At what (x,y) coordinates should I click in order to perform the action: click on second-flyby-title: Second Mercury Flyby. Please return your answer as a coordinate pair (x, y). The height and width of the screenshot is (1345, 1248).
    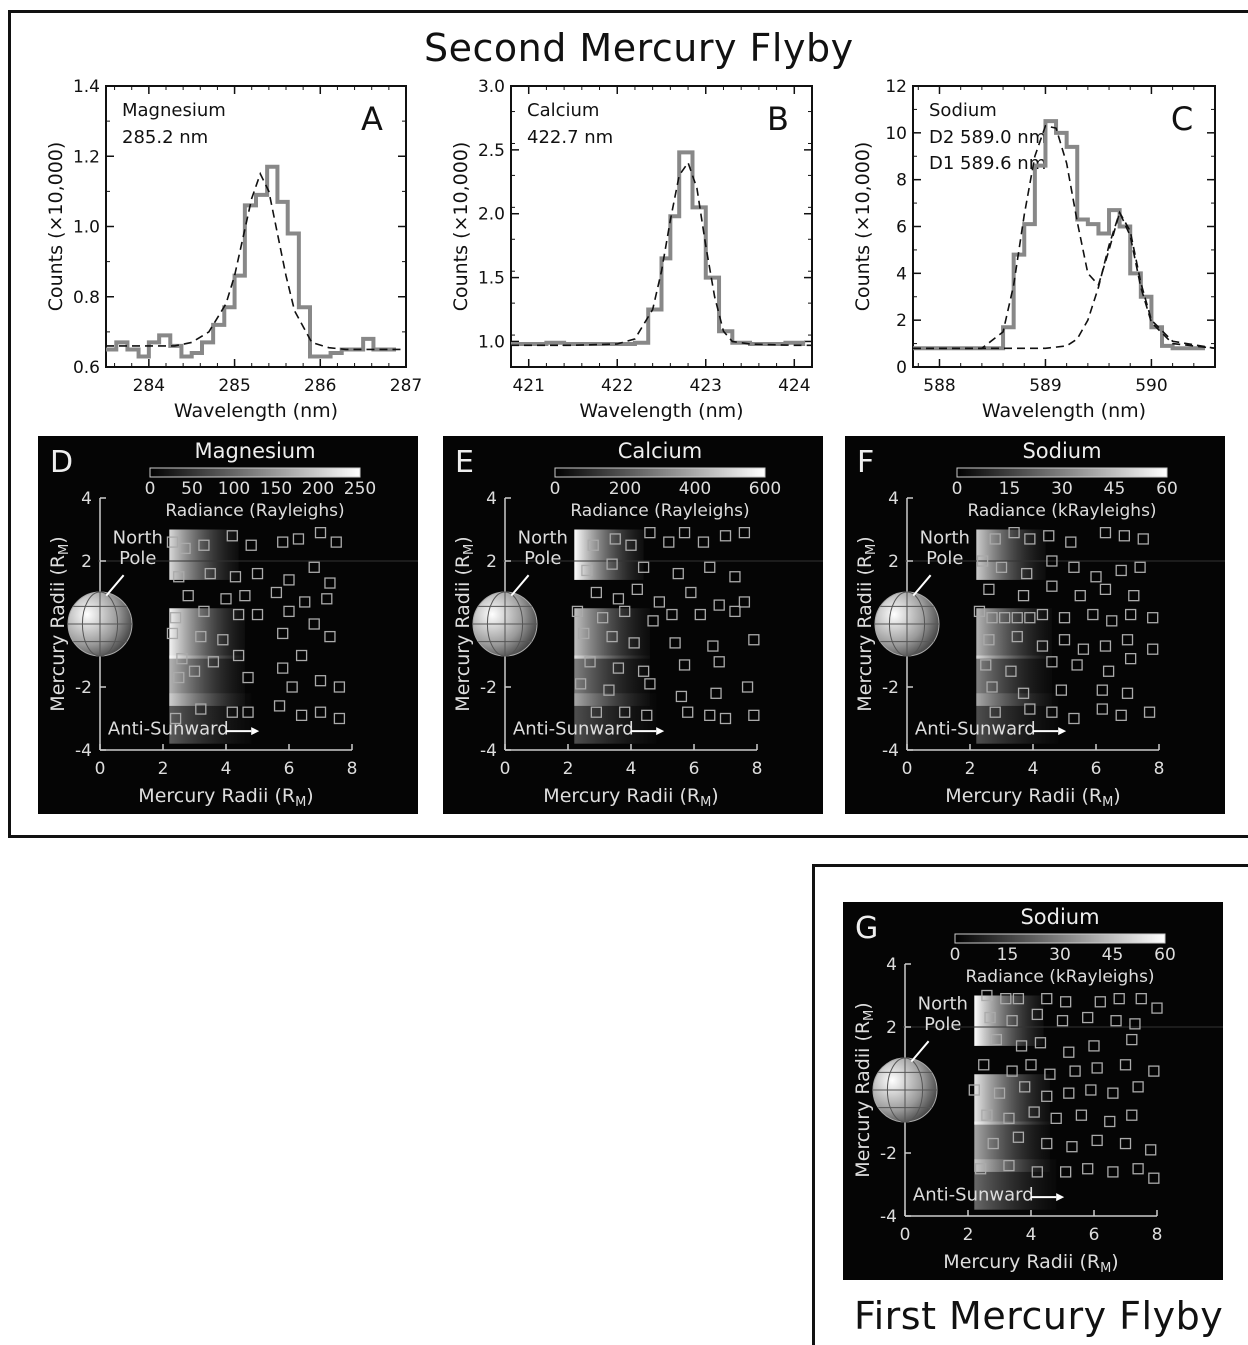
    Looking at the image, I should click on (639, 48).